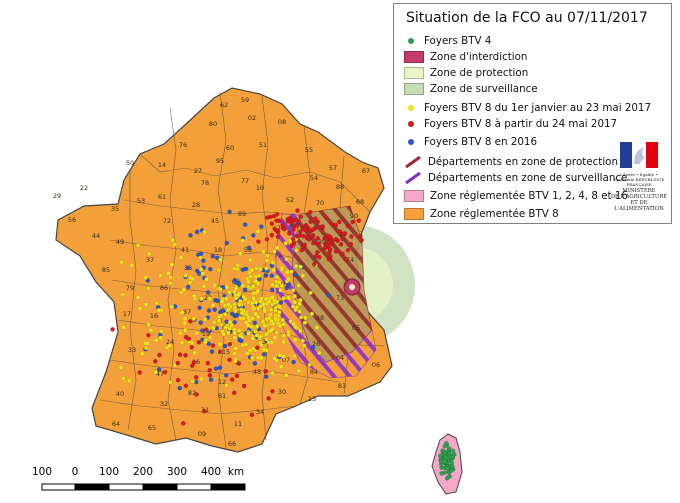 This screenshot has height=503, width=680. I want to click on department-label: 85, so click(106, 270).